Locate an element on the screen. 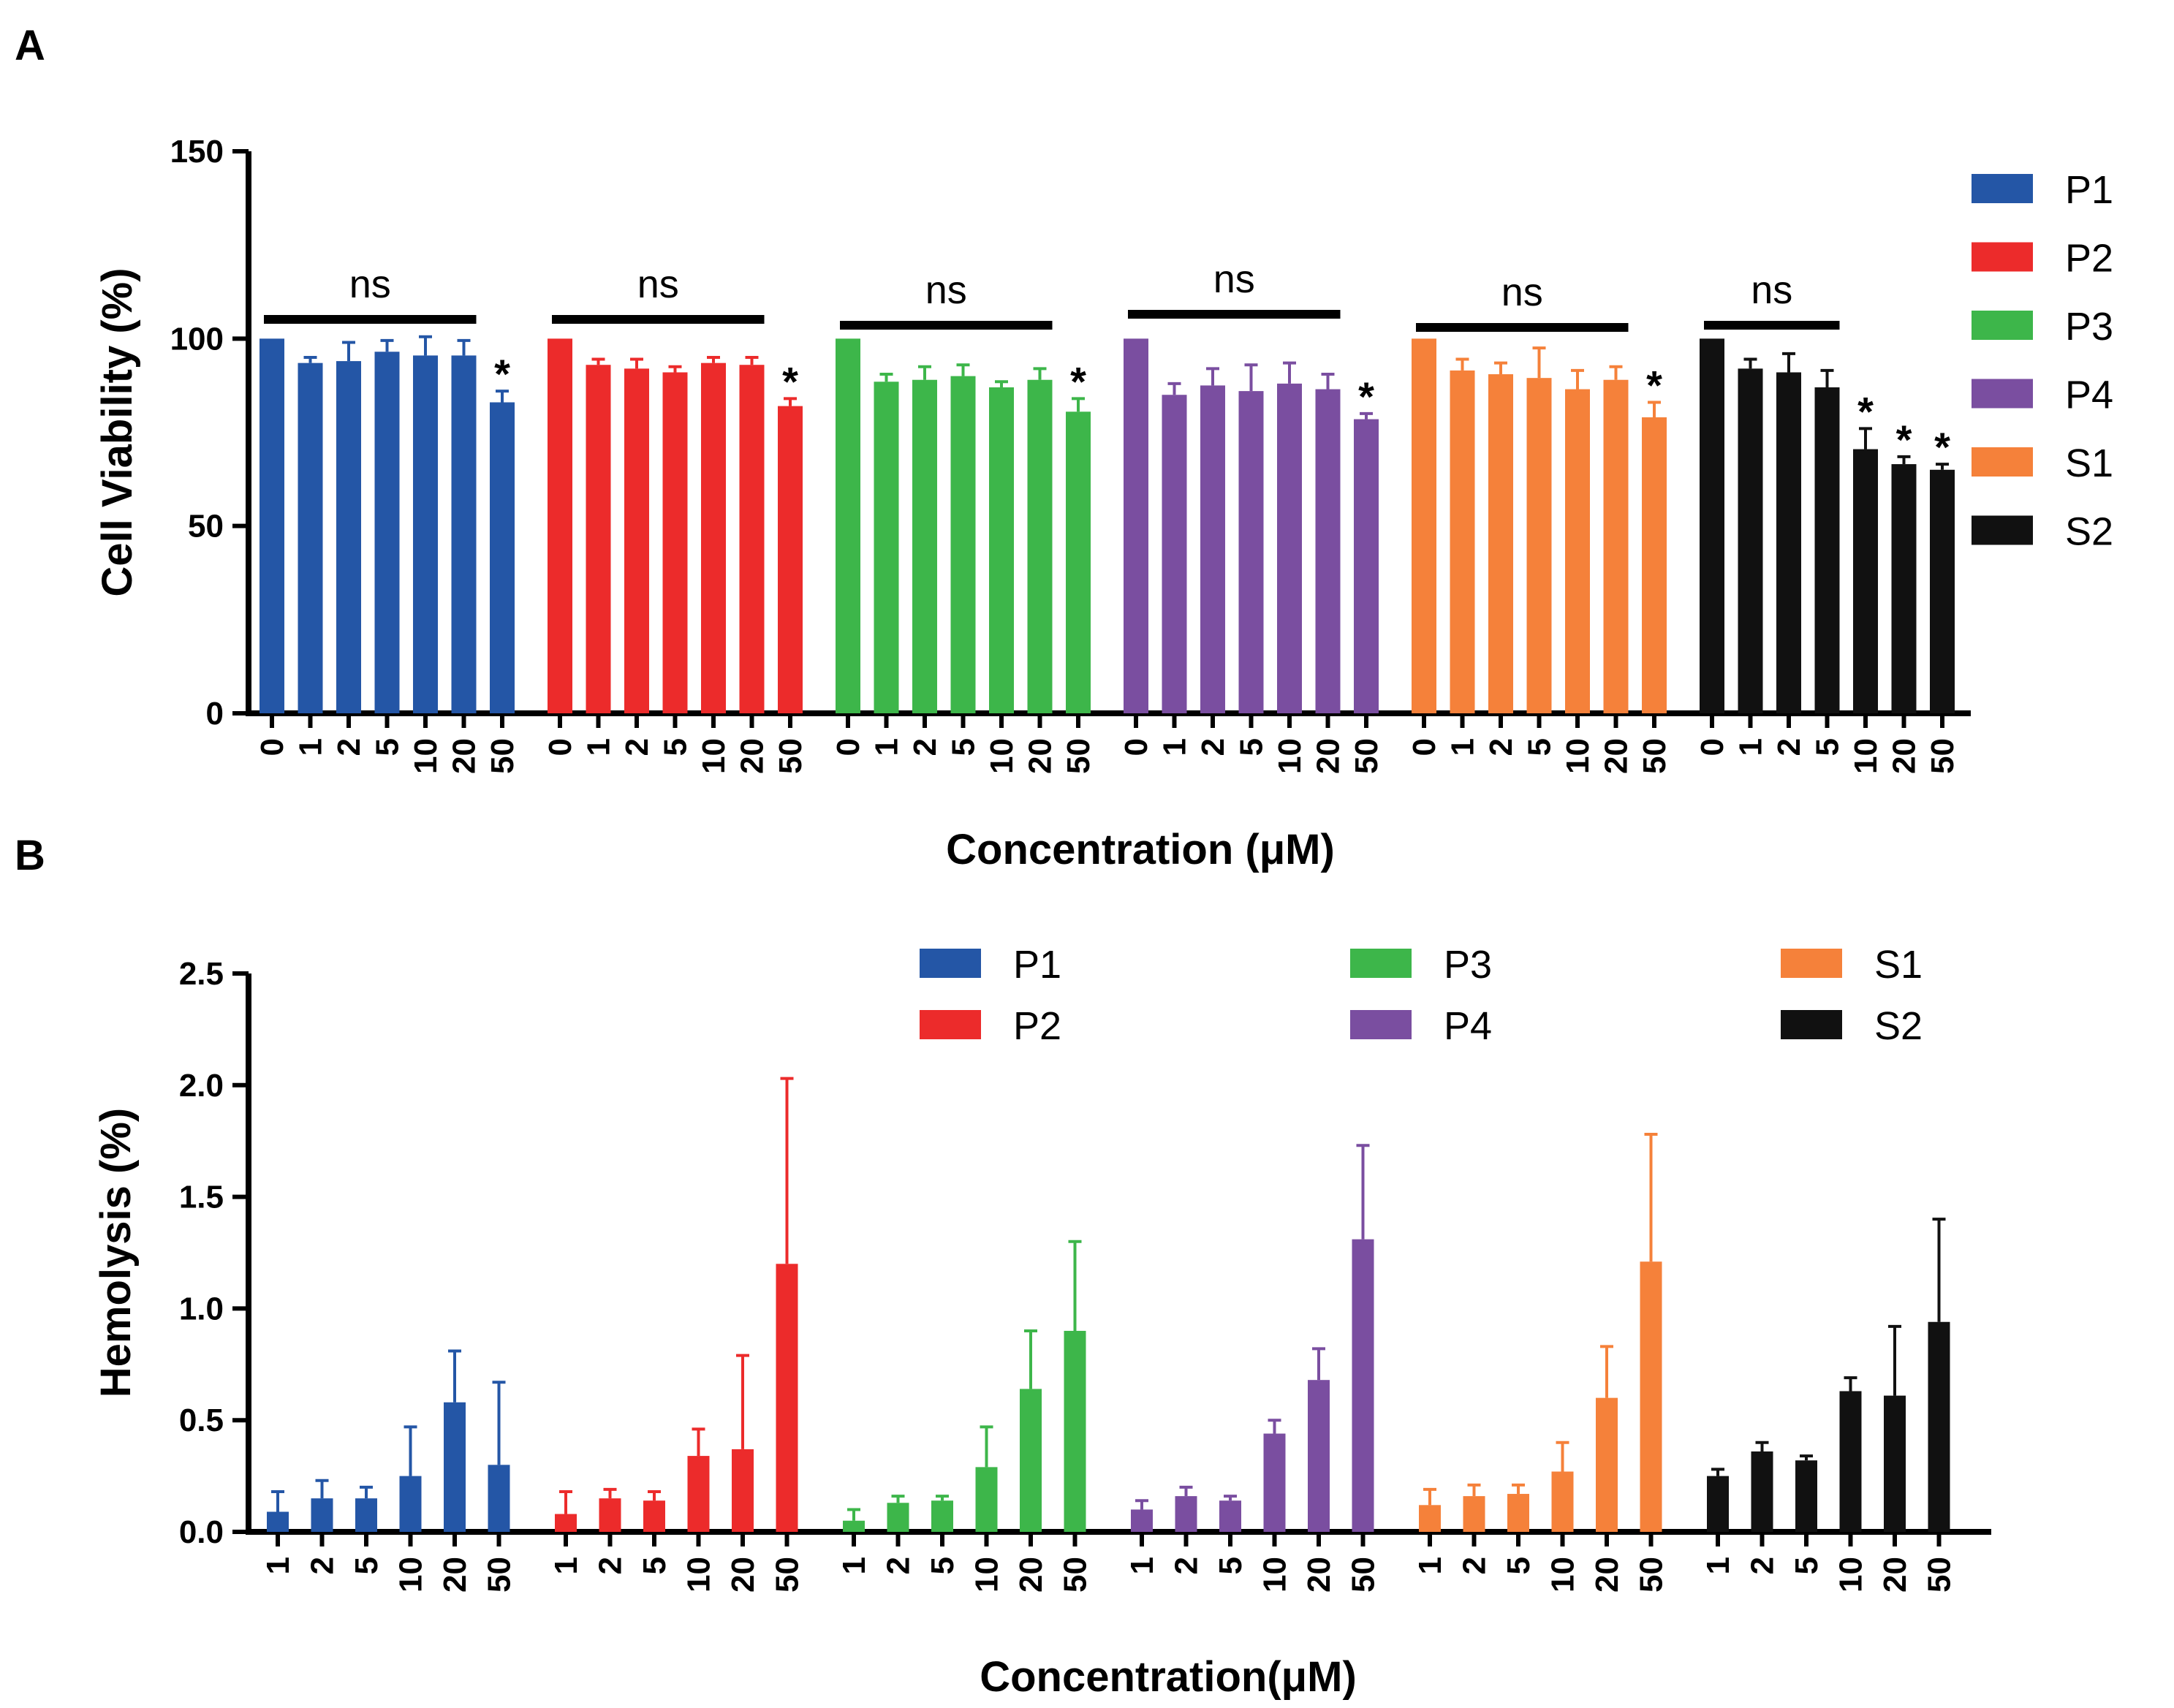  y-tick-label: 100 is located at coordinates (197, 339).